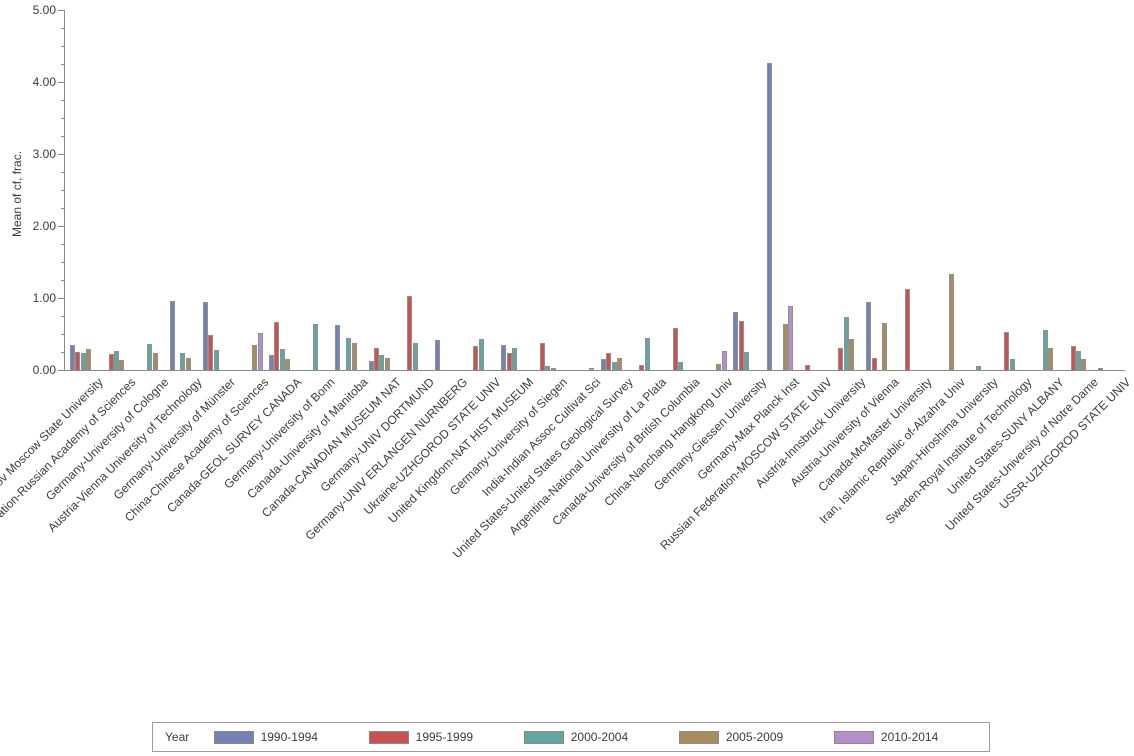 Image resolution: width=1134 pixels, height=756 pixels. I want to click on legend-item: 2010-2014, so click(911, 737).